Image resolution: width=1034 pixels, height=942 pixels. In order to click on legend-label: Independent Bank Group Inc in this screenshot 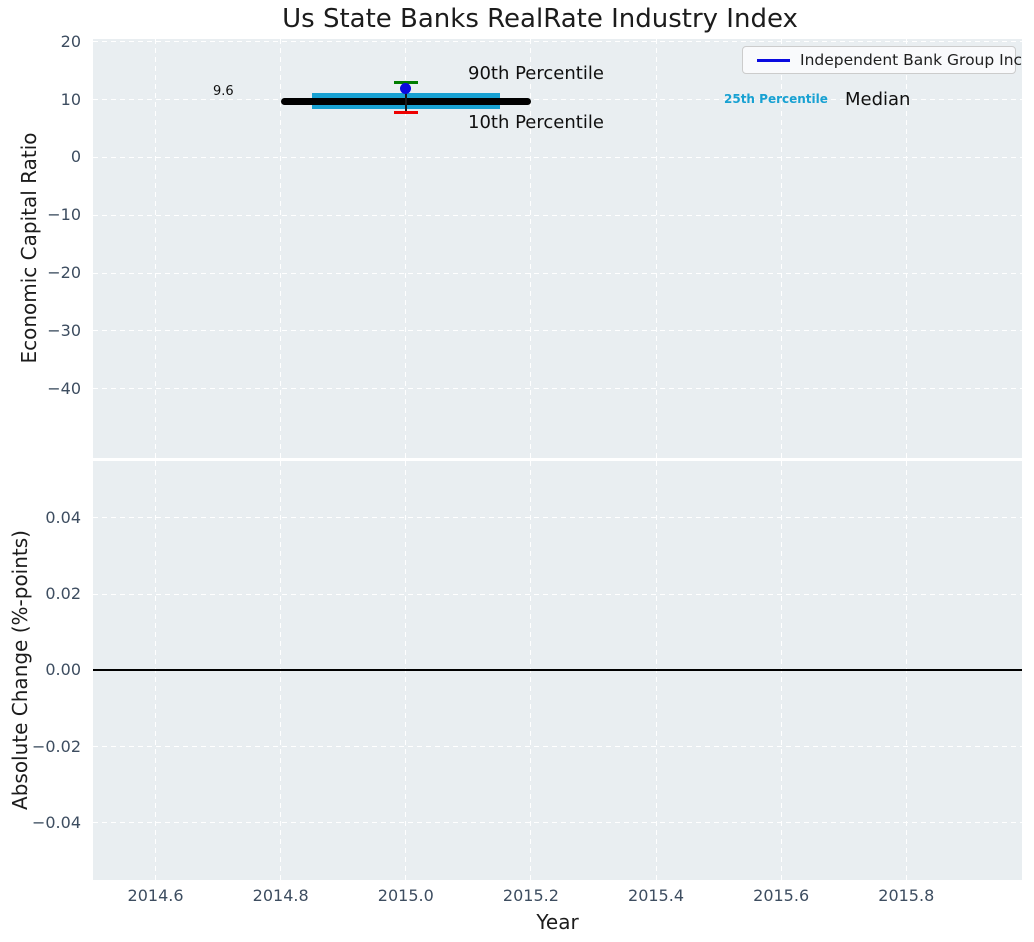, I will do `click(911, 60)`.